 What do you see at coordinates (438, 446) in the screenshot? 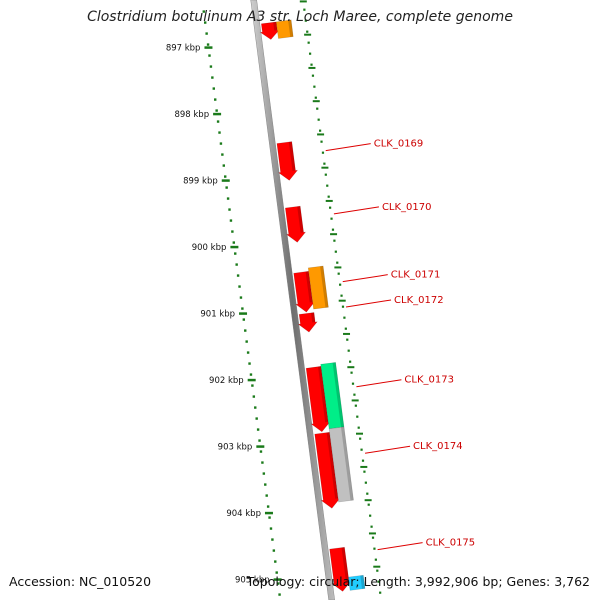
I see `gene-label: CLK_0174` at bounding box center [438, 446].